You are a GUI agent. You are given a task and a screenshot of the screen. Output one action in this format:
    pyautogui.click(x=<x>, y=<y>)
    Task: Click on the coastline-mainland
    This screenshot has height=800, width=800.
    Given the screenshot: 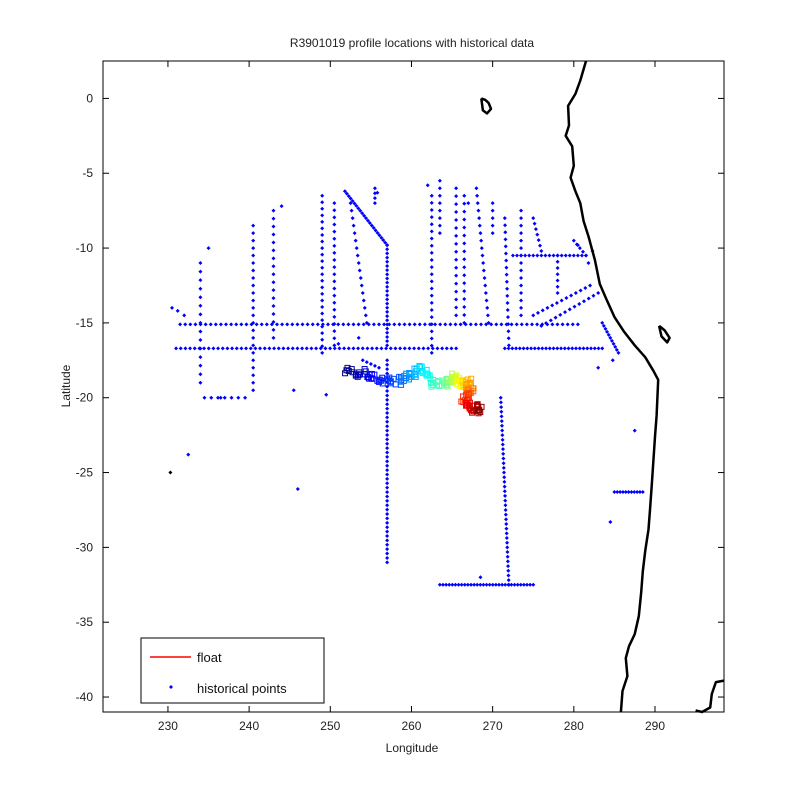 What is the action you would take?
    pyautogui.click(x=612, y=386)
    